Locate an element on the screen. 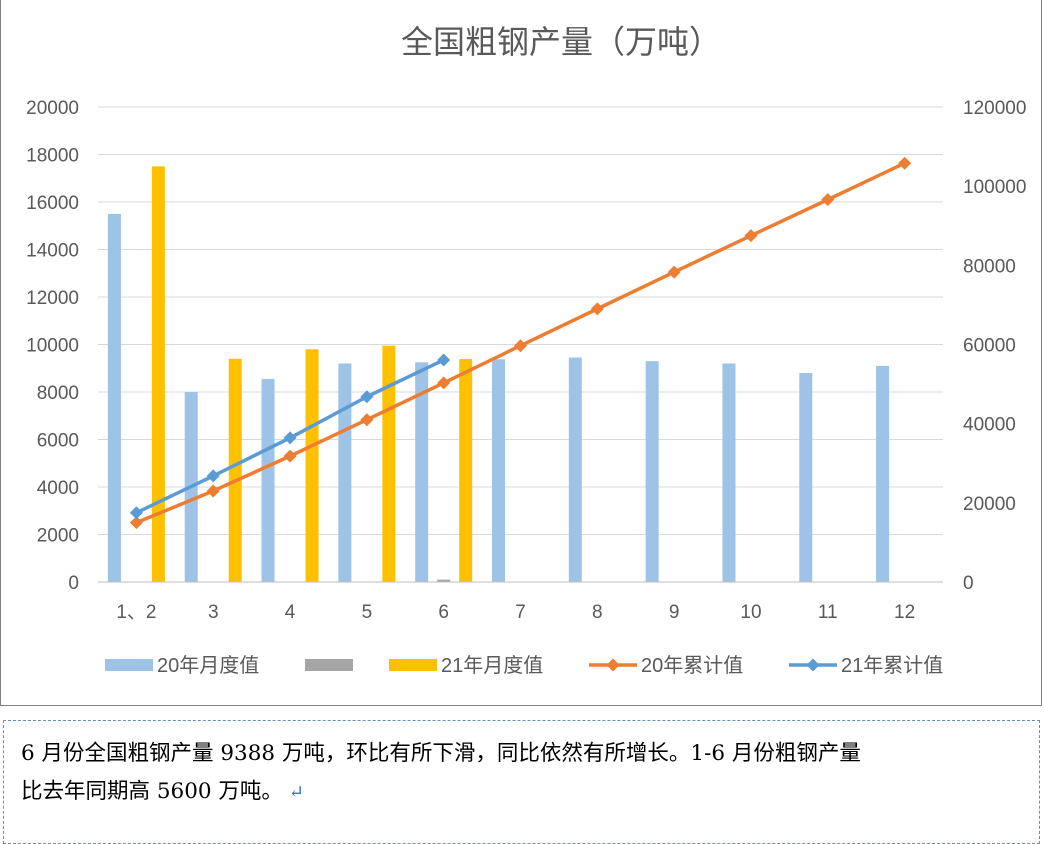 The height and width of the screenshot is (844, 1044). legend-label: 21年累计值 is located at coordinates (892, 665).